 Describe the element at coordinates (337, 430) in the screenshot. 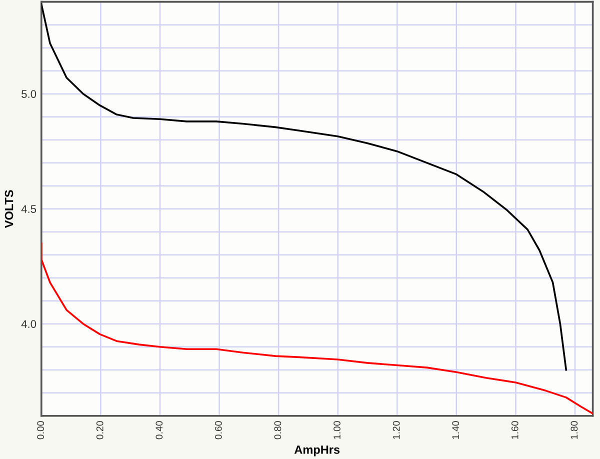

I see `x-tick-label: 1.00` at that location.